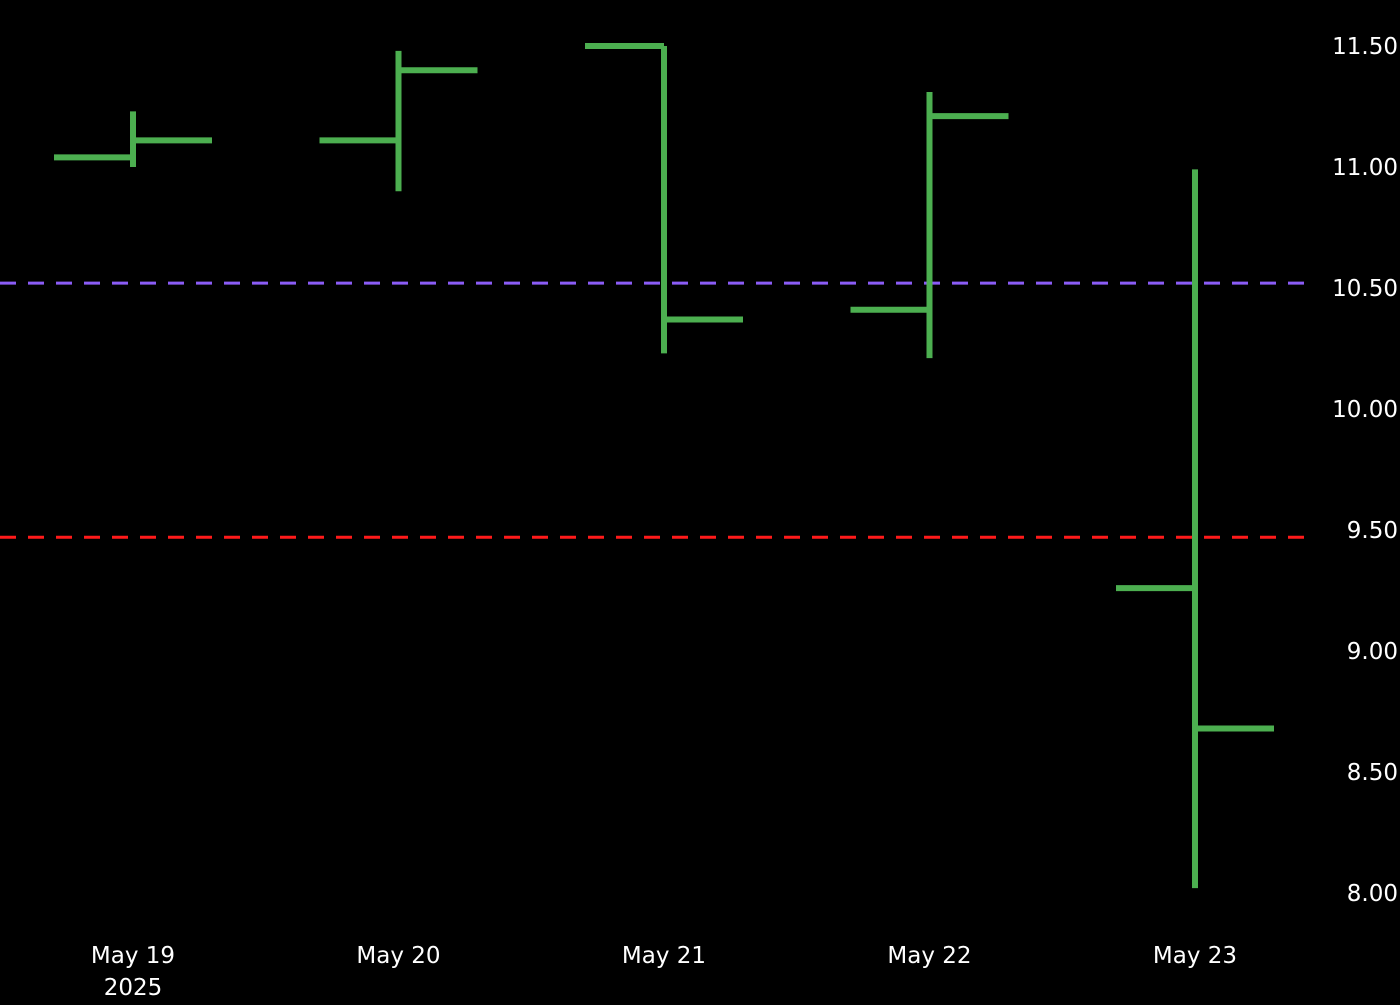 The image size is (1400, 1005). What do you see at coordinates (1365, 168) in the screenshot?
I see `y-axis-tick-label: 11.00` at bounding box center [1365, 168].